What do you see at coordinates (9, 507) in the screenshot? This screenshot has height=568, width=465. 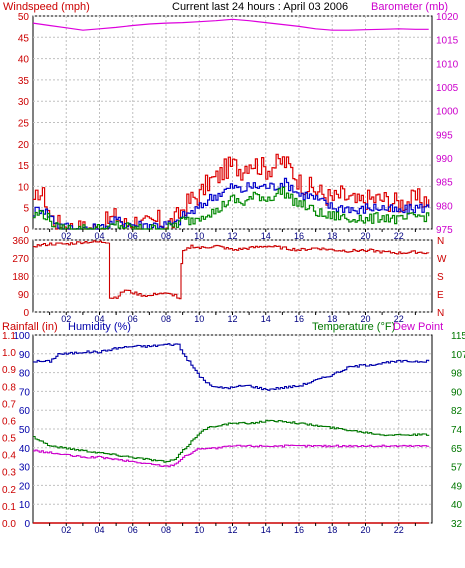 I see `rainfall-tick-label: 0.1` at bounding box center [9, 507].